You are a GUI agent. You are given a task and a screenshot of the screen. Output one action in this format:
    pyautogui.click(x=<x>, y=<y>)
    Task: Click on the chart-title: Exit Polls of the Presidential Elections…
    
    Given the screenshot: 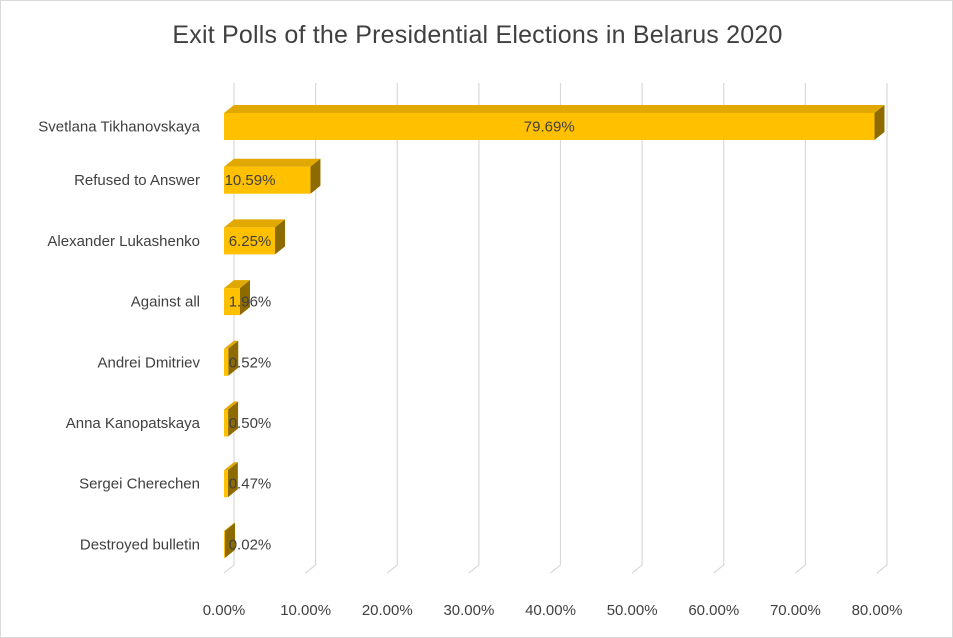 What is the action you would take?
    pyautogui.click(x=477, y=35)
    